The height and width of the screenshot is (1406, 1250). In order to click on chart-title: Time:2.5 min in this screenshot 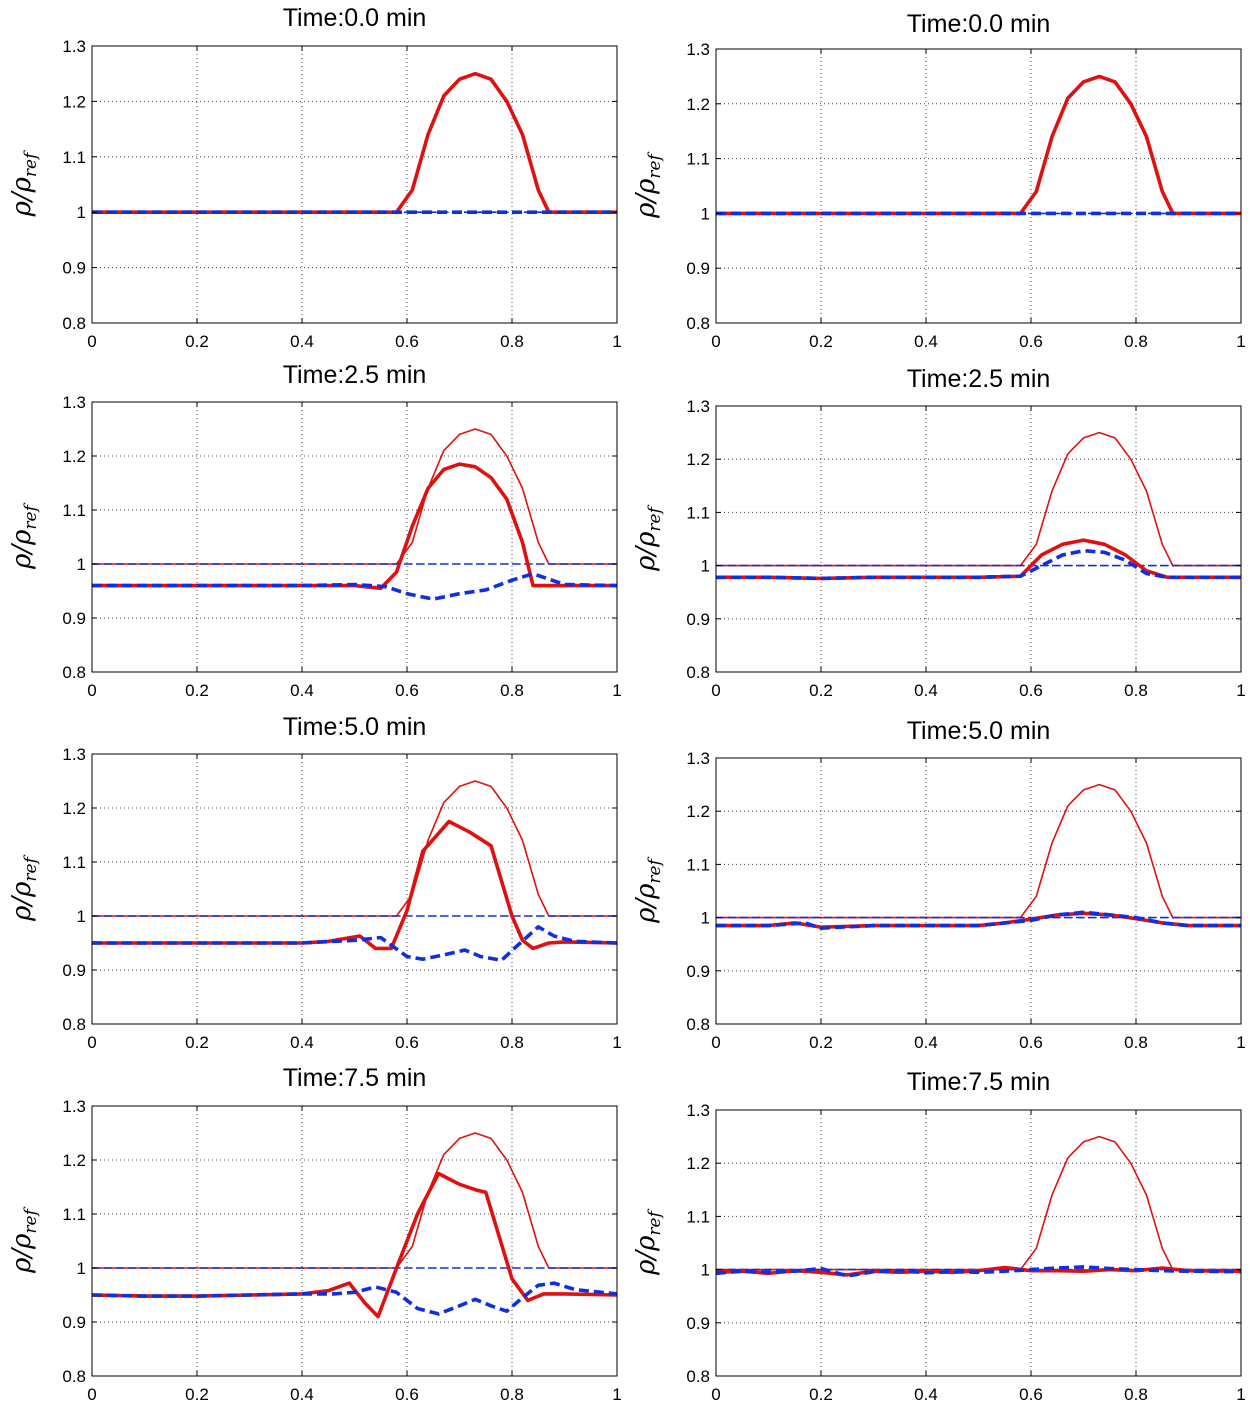, I will do `click(979, 379)`.